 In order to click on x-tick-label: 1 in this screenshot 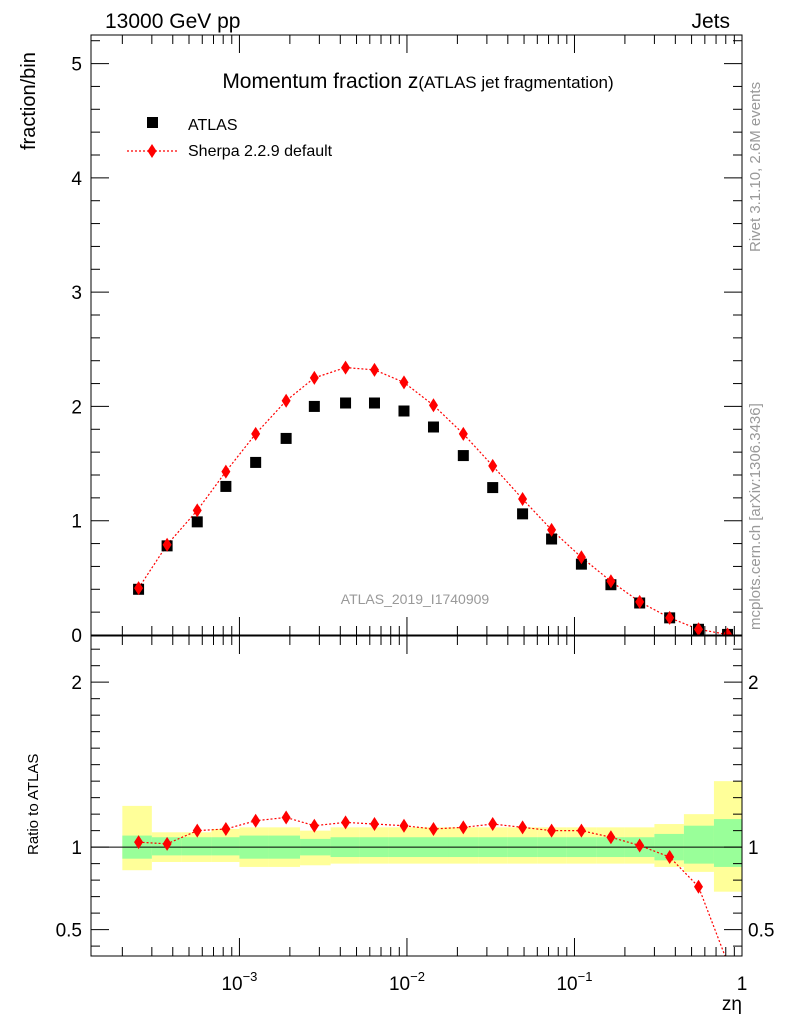, I will do `click(742, 984)`.